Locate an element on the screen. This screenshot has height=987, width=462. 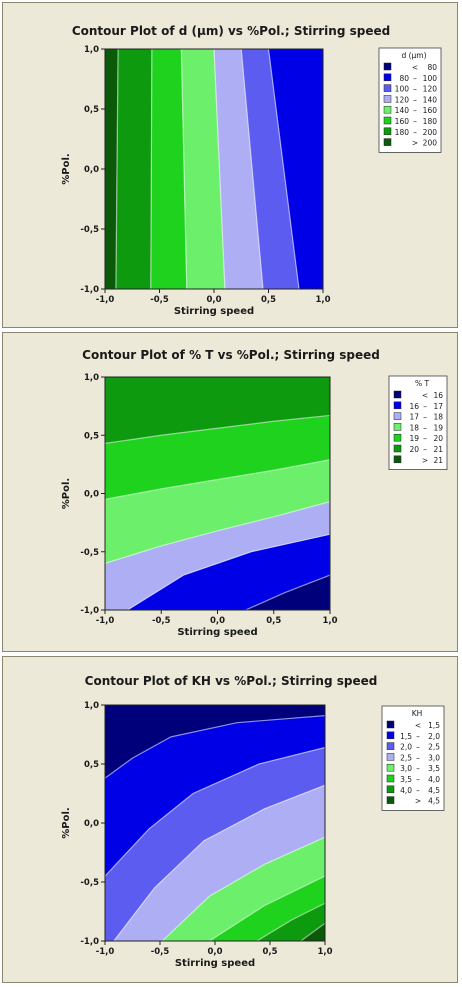
legend-high: 160 is located at coordinates (430, 110).